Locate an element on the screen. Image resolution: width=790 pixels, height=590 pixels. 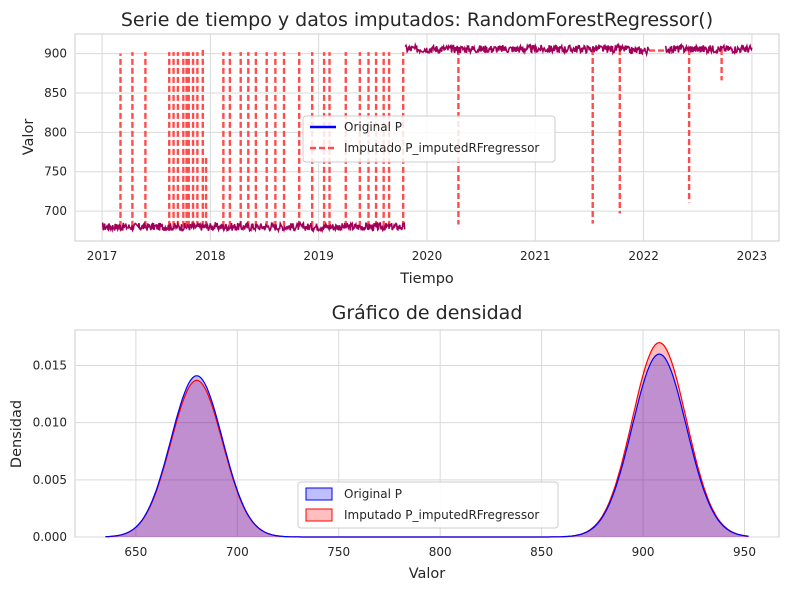
legend-density-imputed-swatch is located at coordinates (319, 515).